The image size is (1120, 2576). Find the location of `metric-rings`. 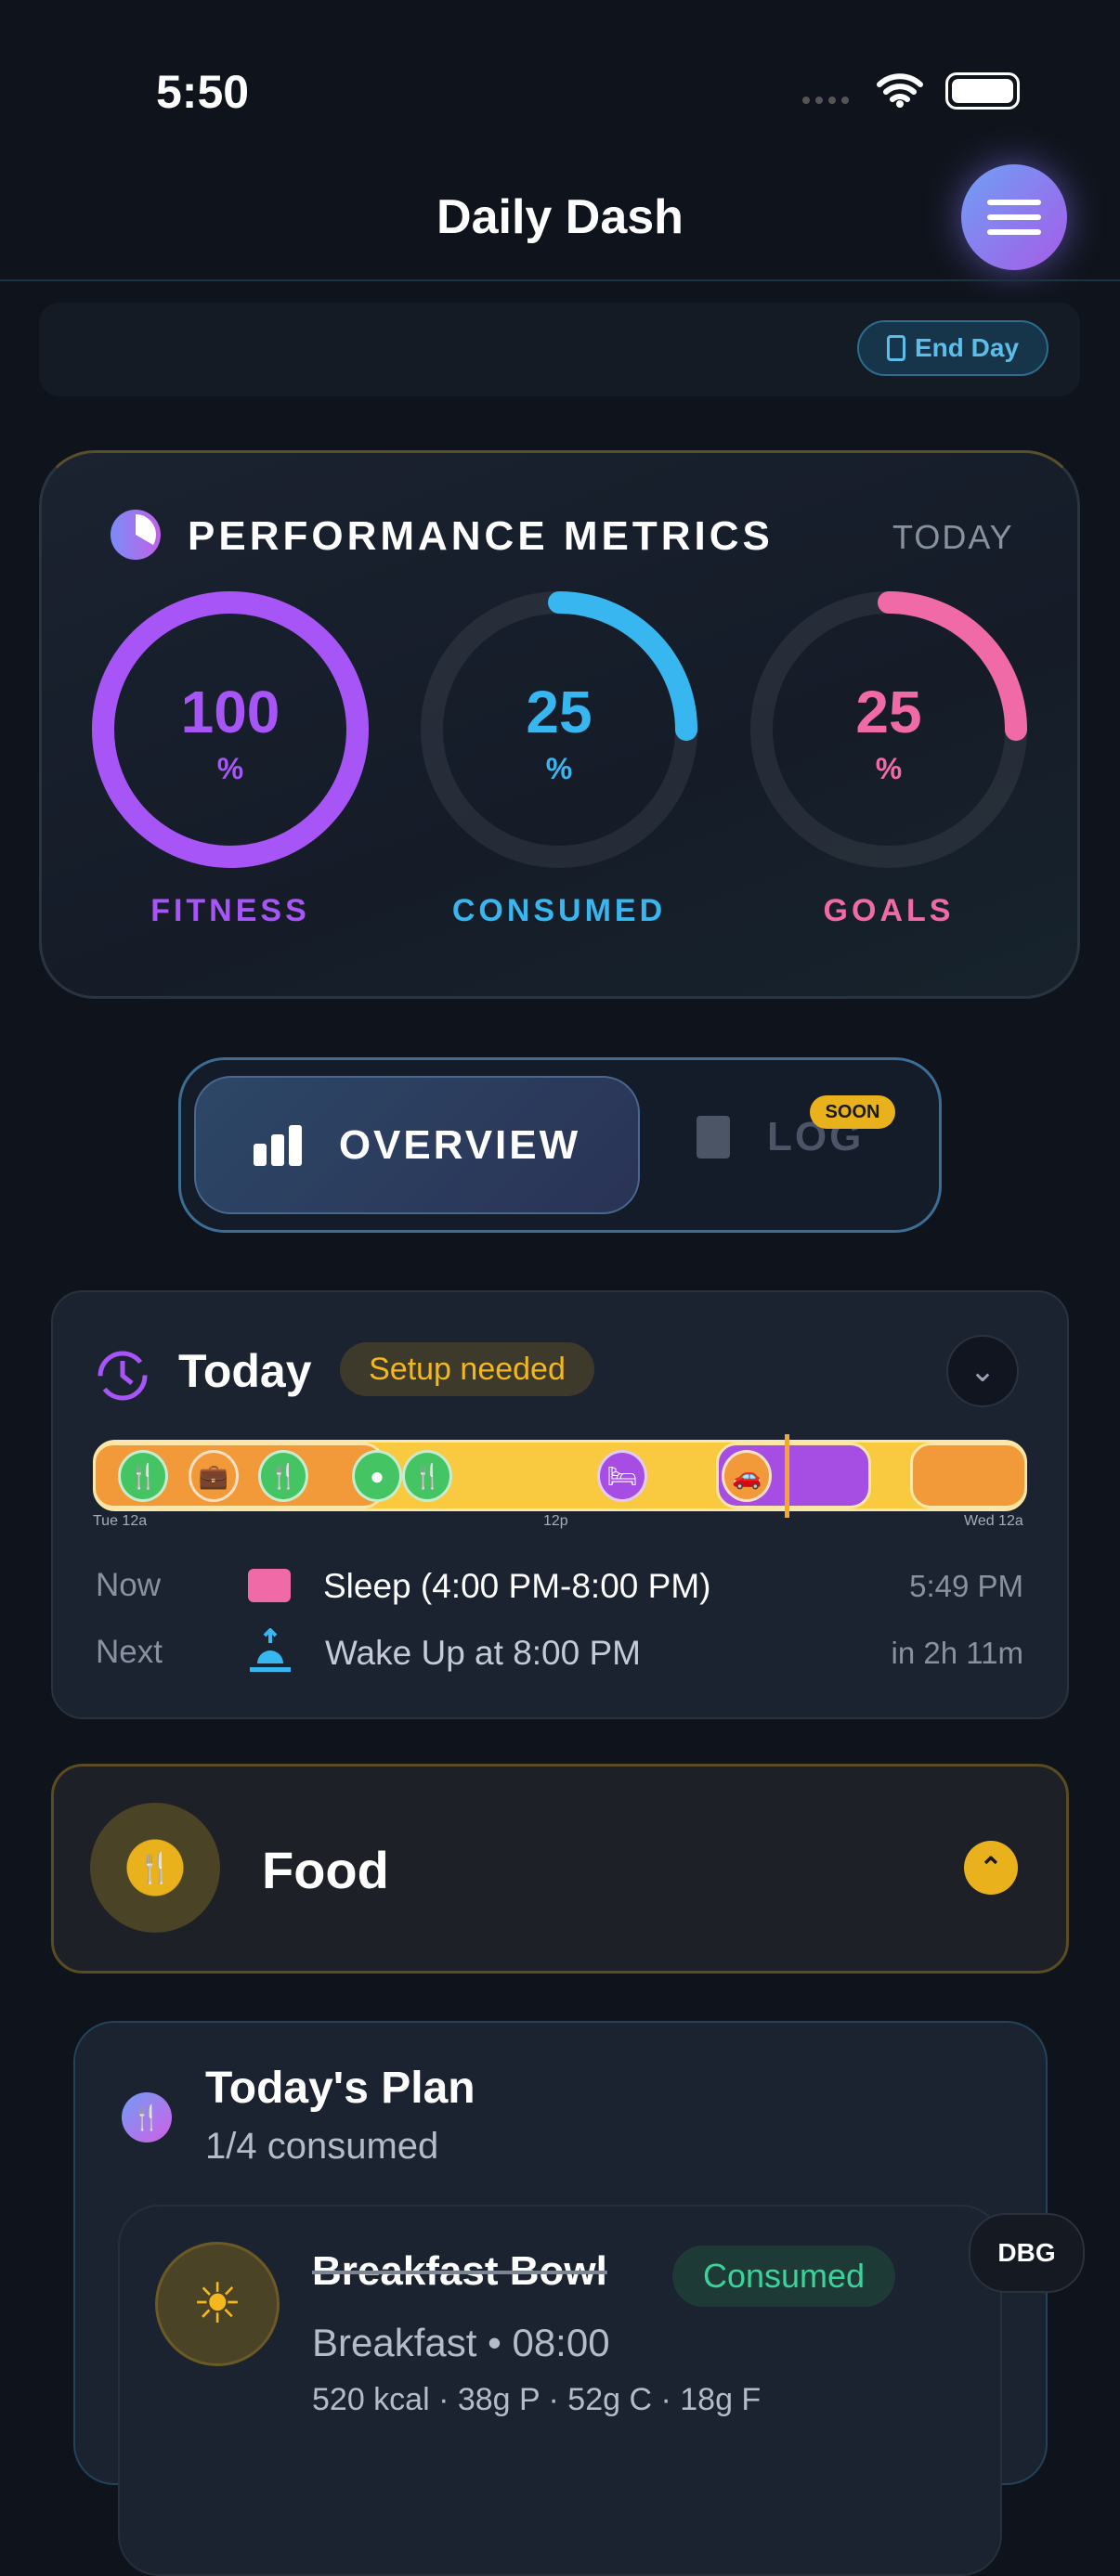

metric-rings is located at coordinates (559, 729).